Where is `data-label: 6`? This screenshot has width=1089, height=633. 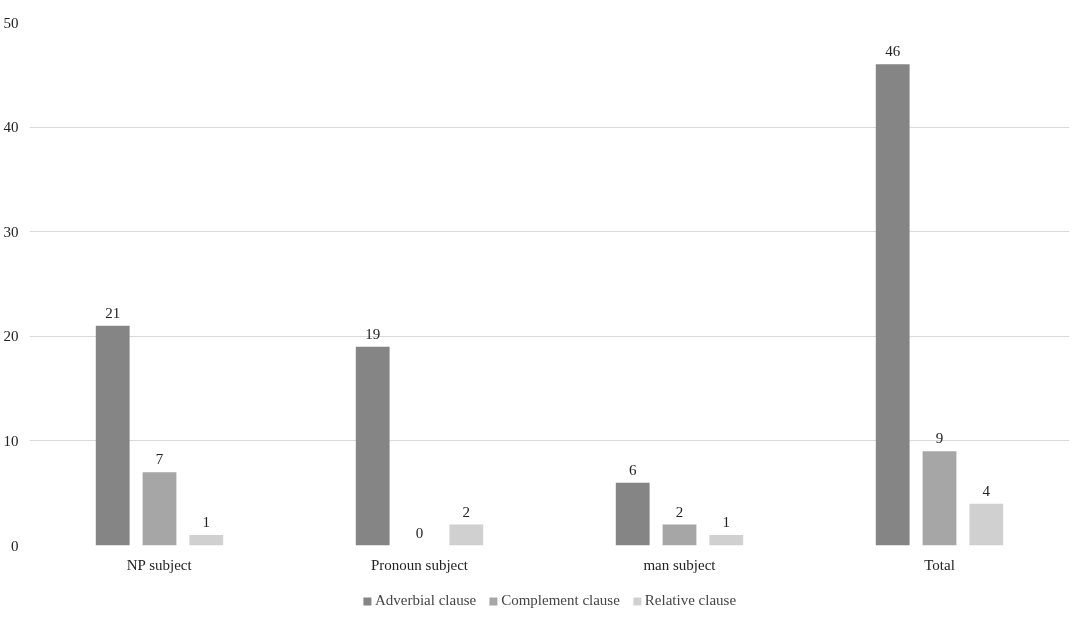
data-label: 6 is located at coordinates (632, 469).